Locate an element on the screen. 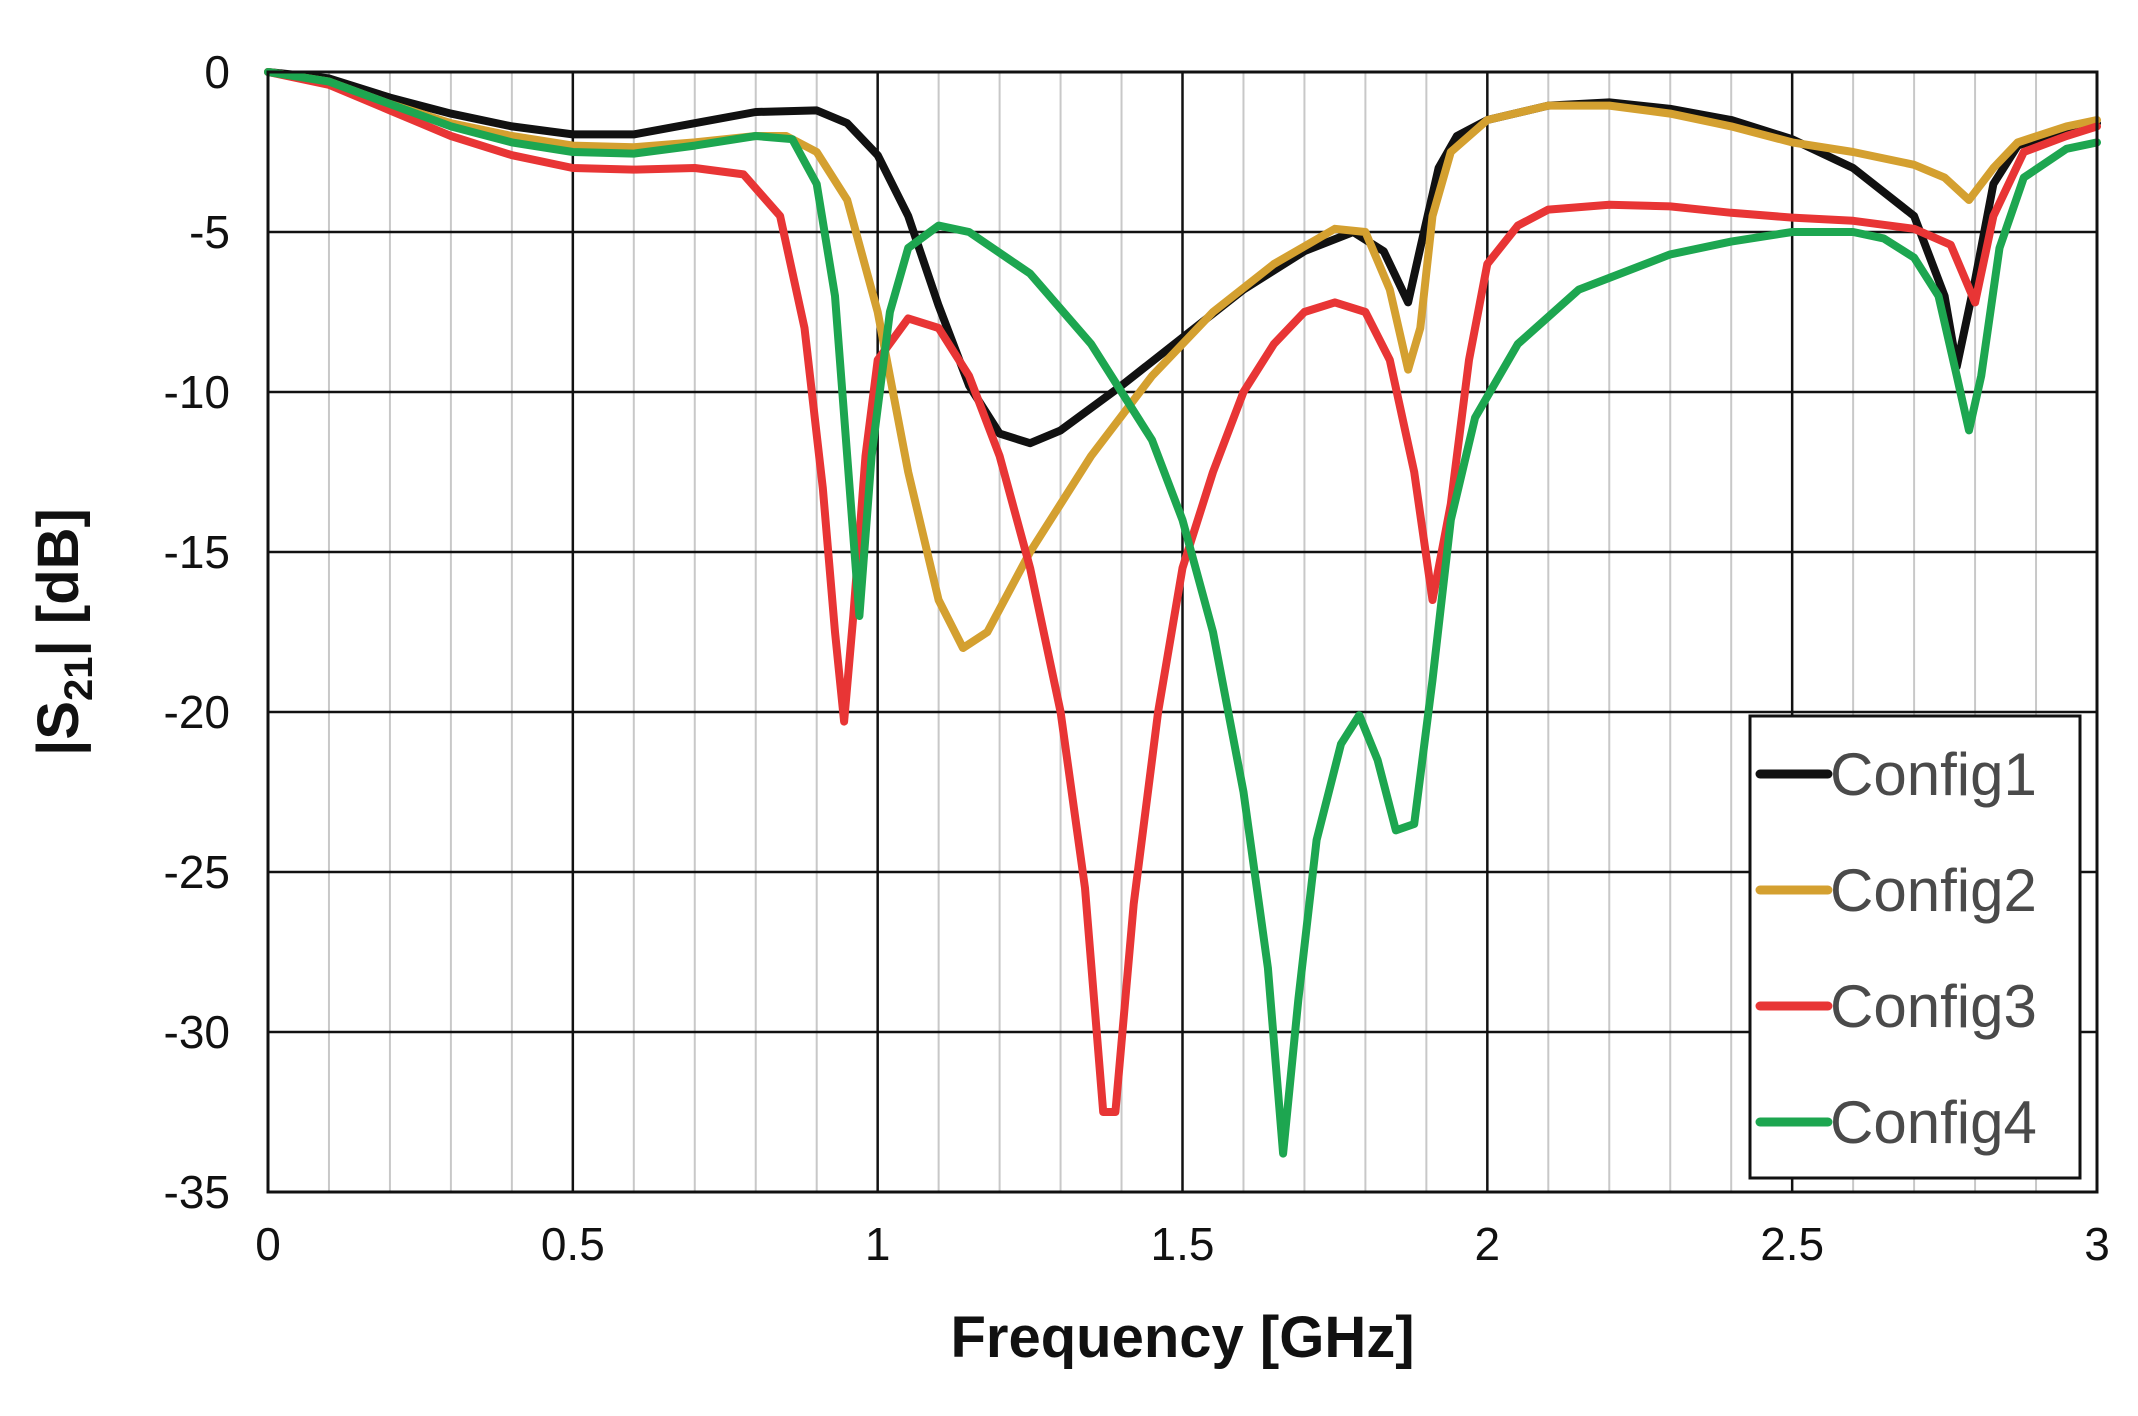 The image size is (2138, 1416). x-axis-title: Frequency [GHz] is located at coordinates (1182, 1337).